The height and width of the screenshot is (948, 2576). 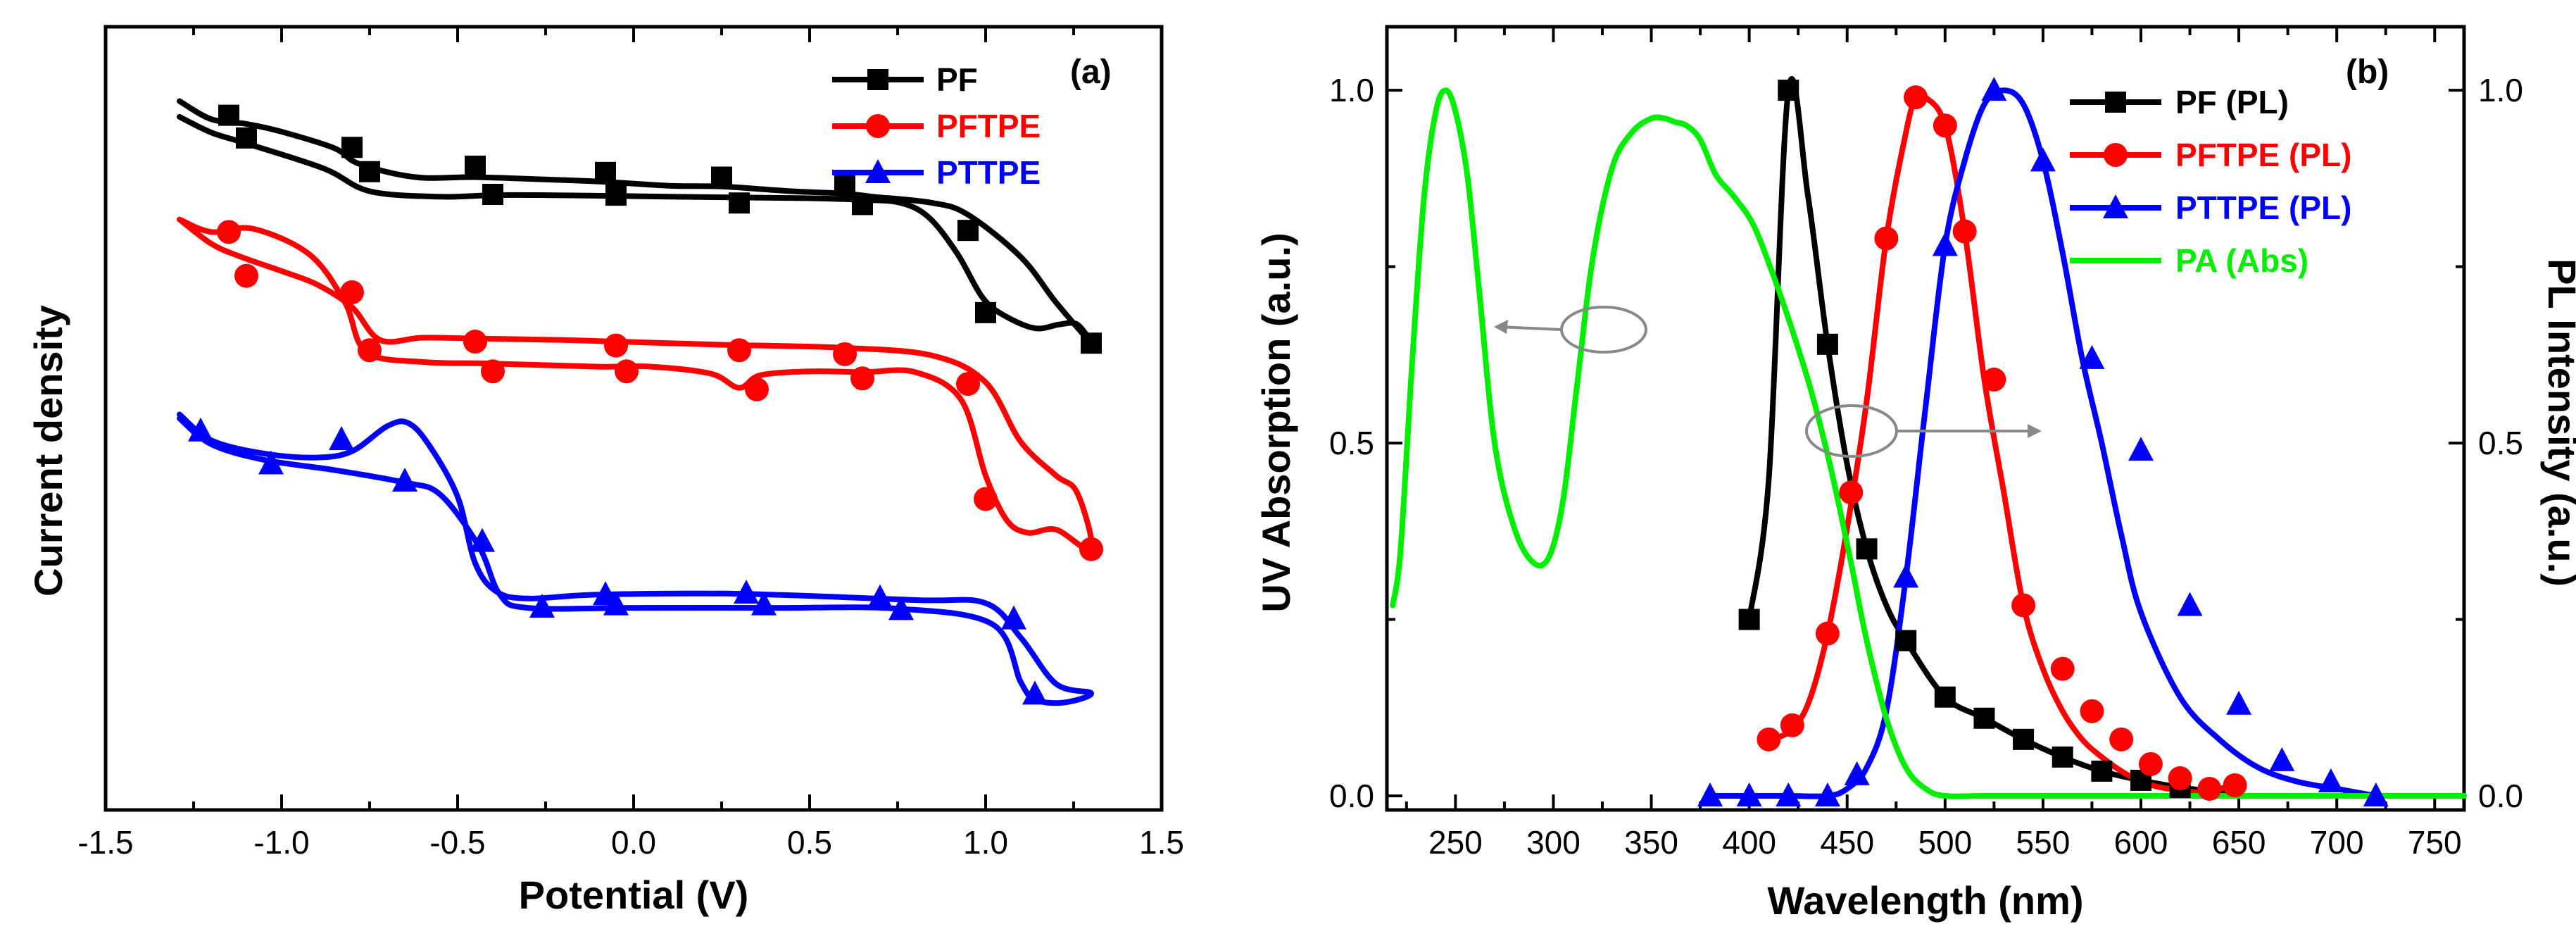 What do you see at coordinates (988, 172) in the screenshot?
I see `legend-label-pttpe: PTTPE` at bounding box center [988, 172].